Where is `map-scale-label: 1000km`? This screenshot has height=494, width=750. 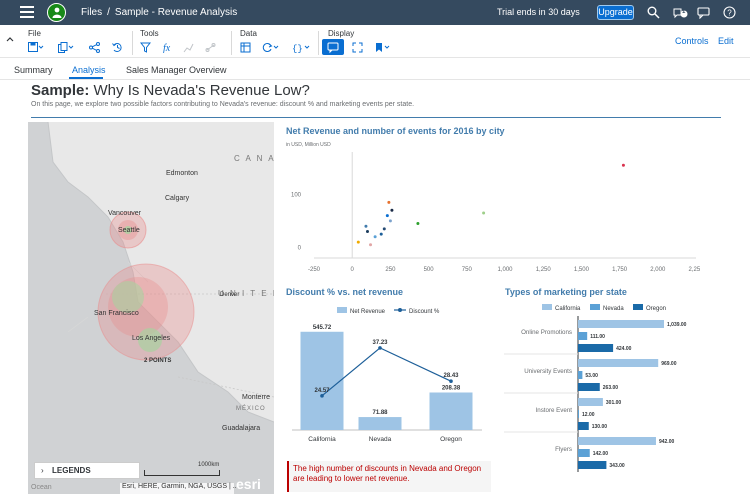 map-scale-label: 1000km is located at coordinates (209, 465).